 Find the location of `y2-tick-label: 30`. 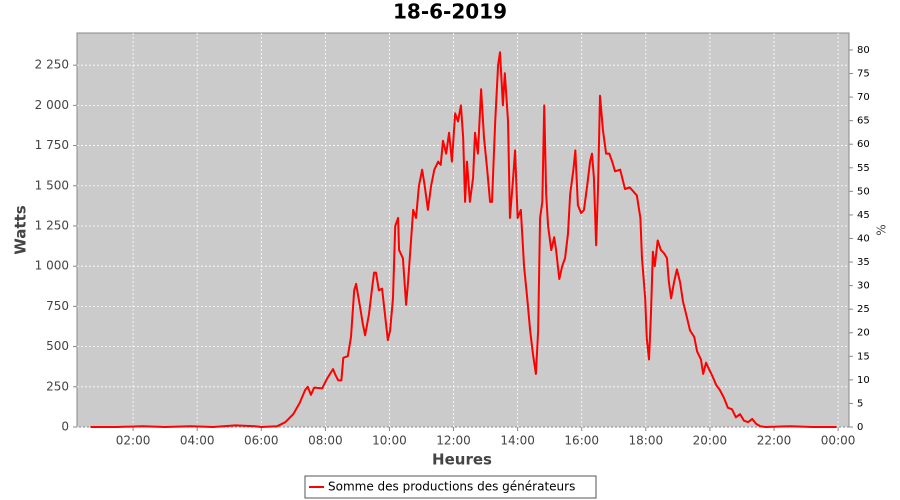

y2-tick-label: 30 is located at coordinates (863, 286).